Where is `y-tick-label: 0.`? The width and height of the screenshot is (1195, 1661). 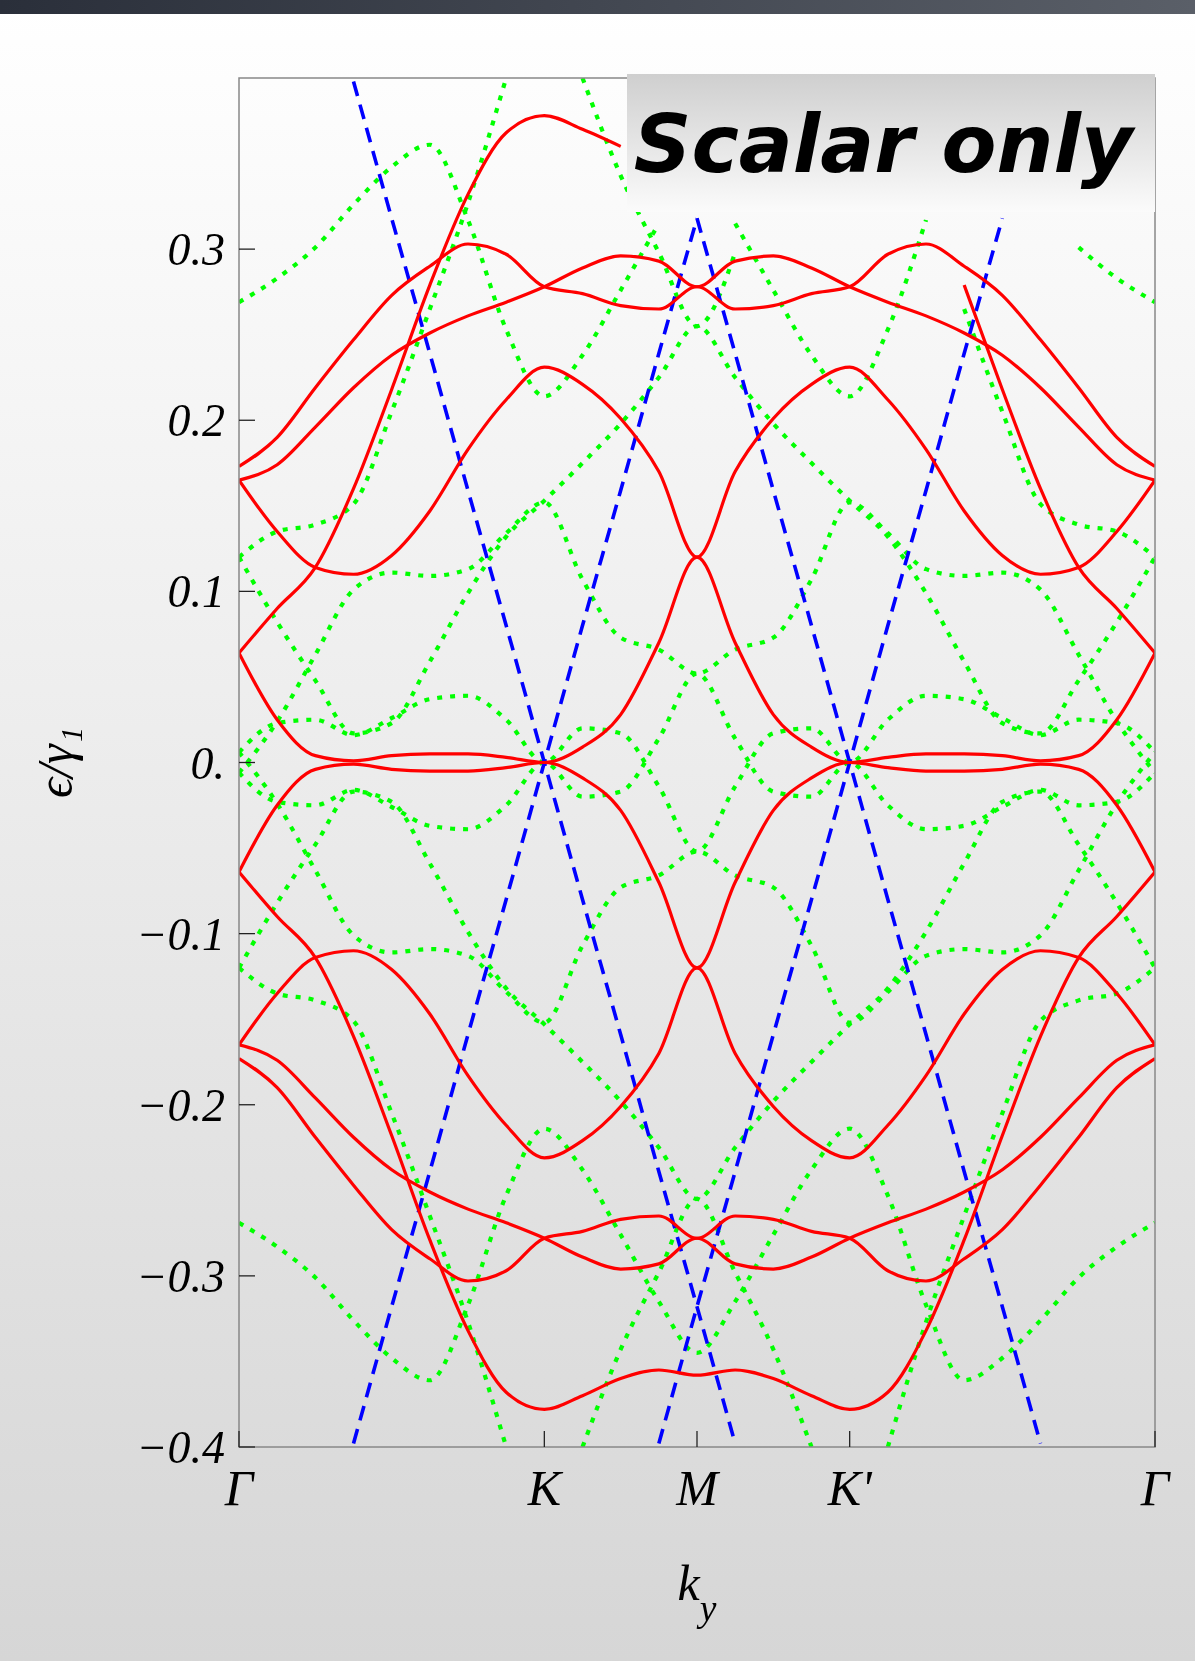 y-tick-label: 0. is located at coordinates (207, 763).